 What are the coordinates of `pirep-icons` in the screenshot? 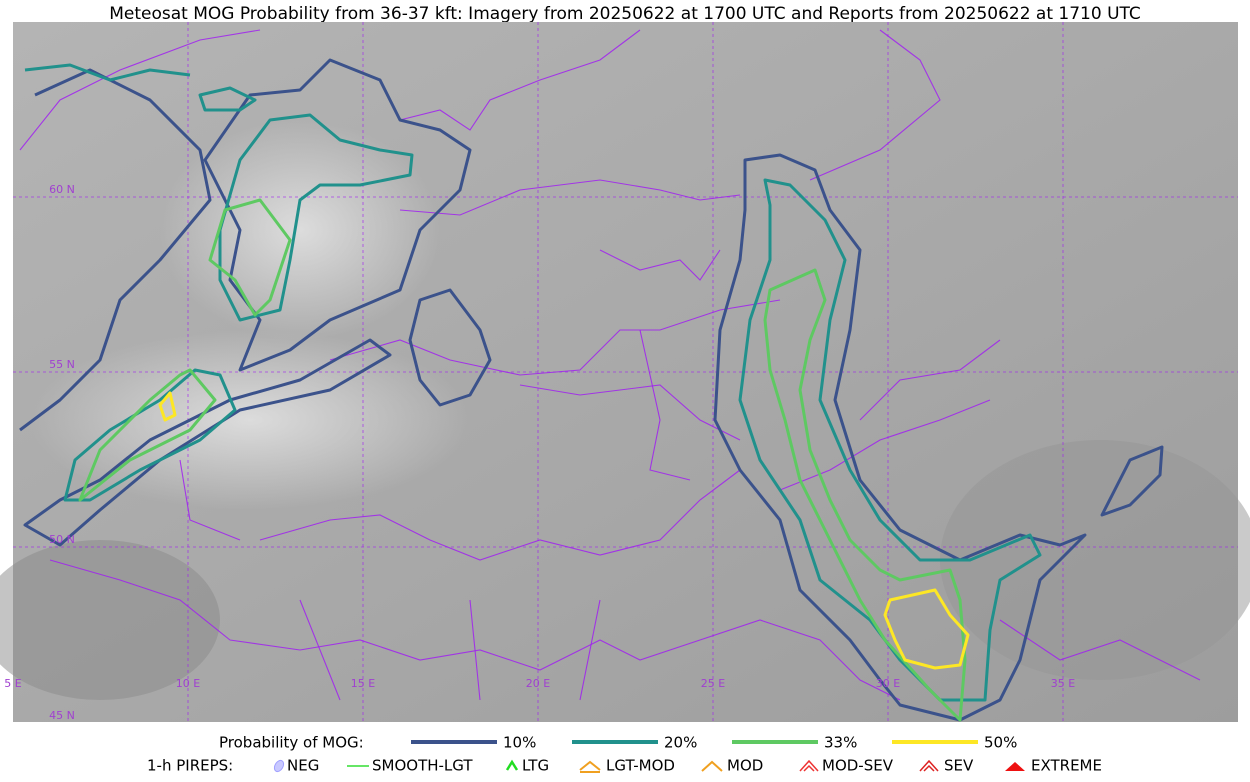 It's located at (649, 766).